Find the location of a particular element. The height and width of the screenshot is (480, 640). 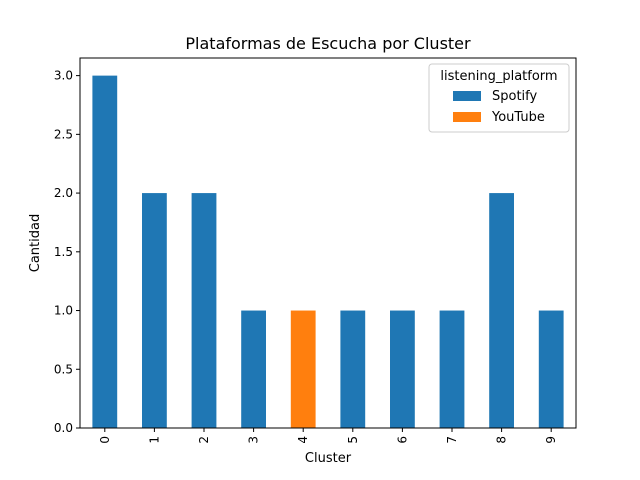

legend-label-spotify: Spotify is located at coordinates (515, 96).